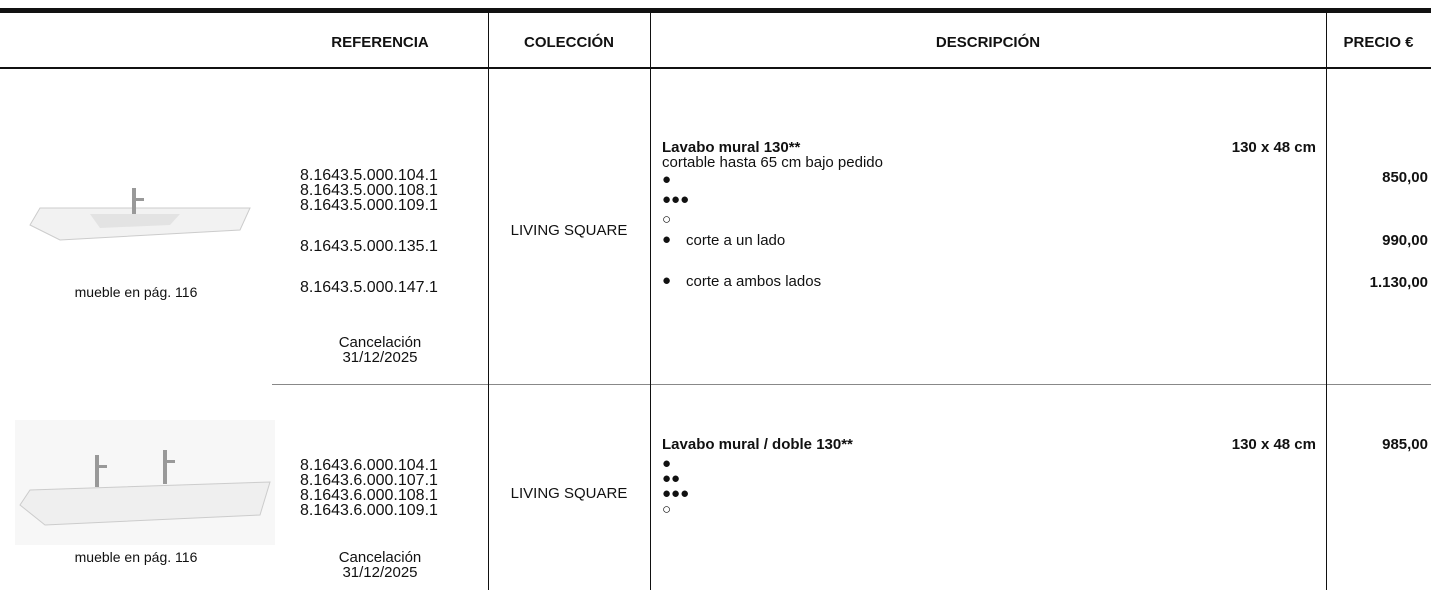  Describe the element at coordinates (369, 190) in the screenshot. I see `reference: 8.1643.5.000.108.1` at that location.